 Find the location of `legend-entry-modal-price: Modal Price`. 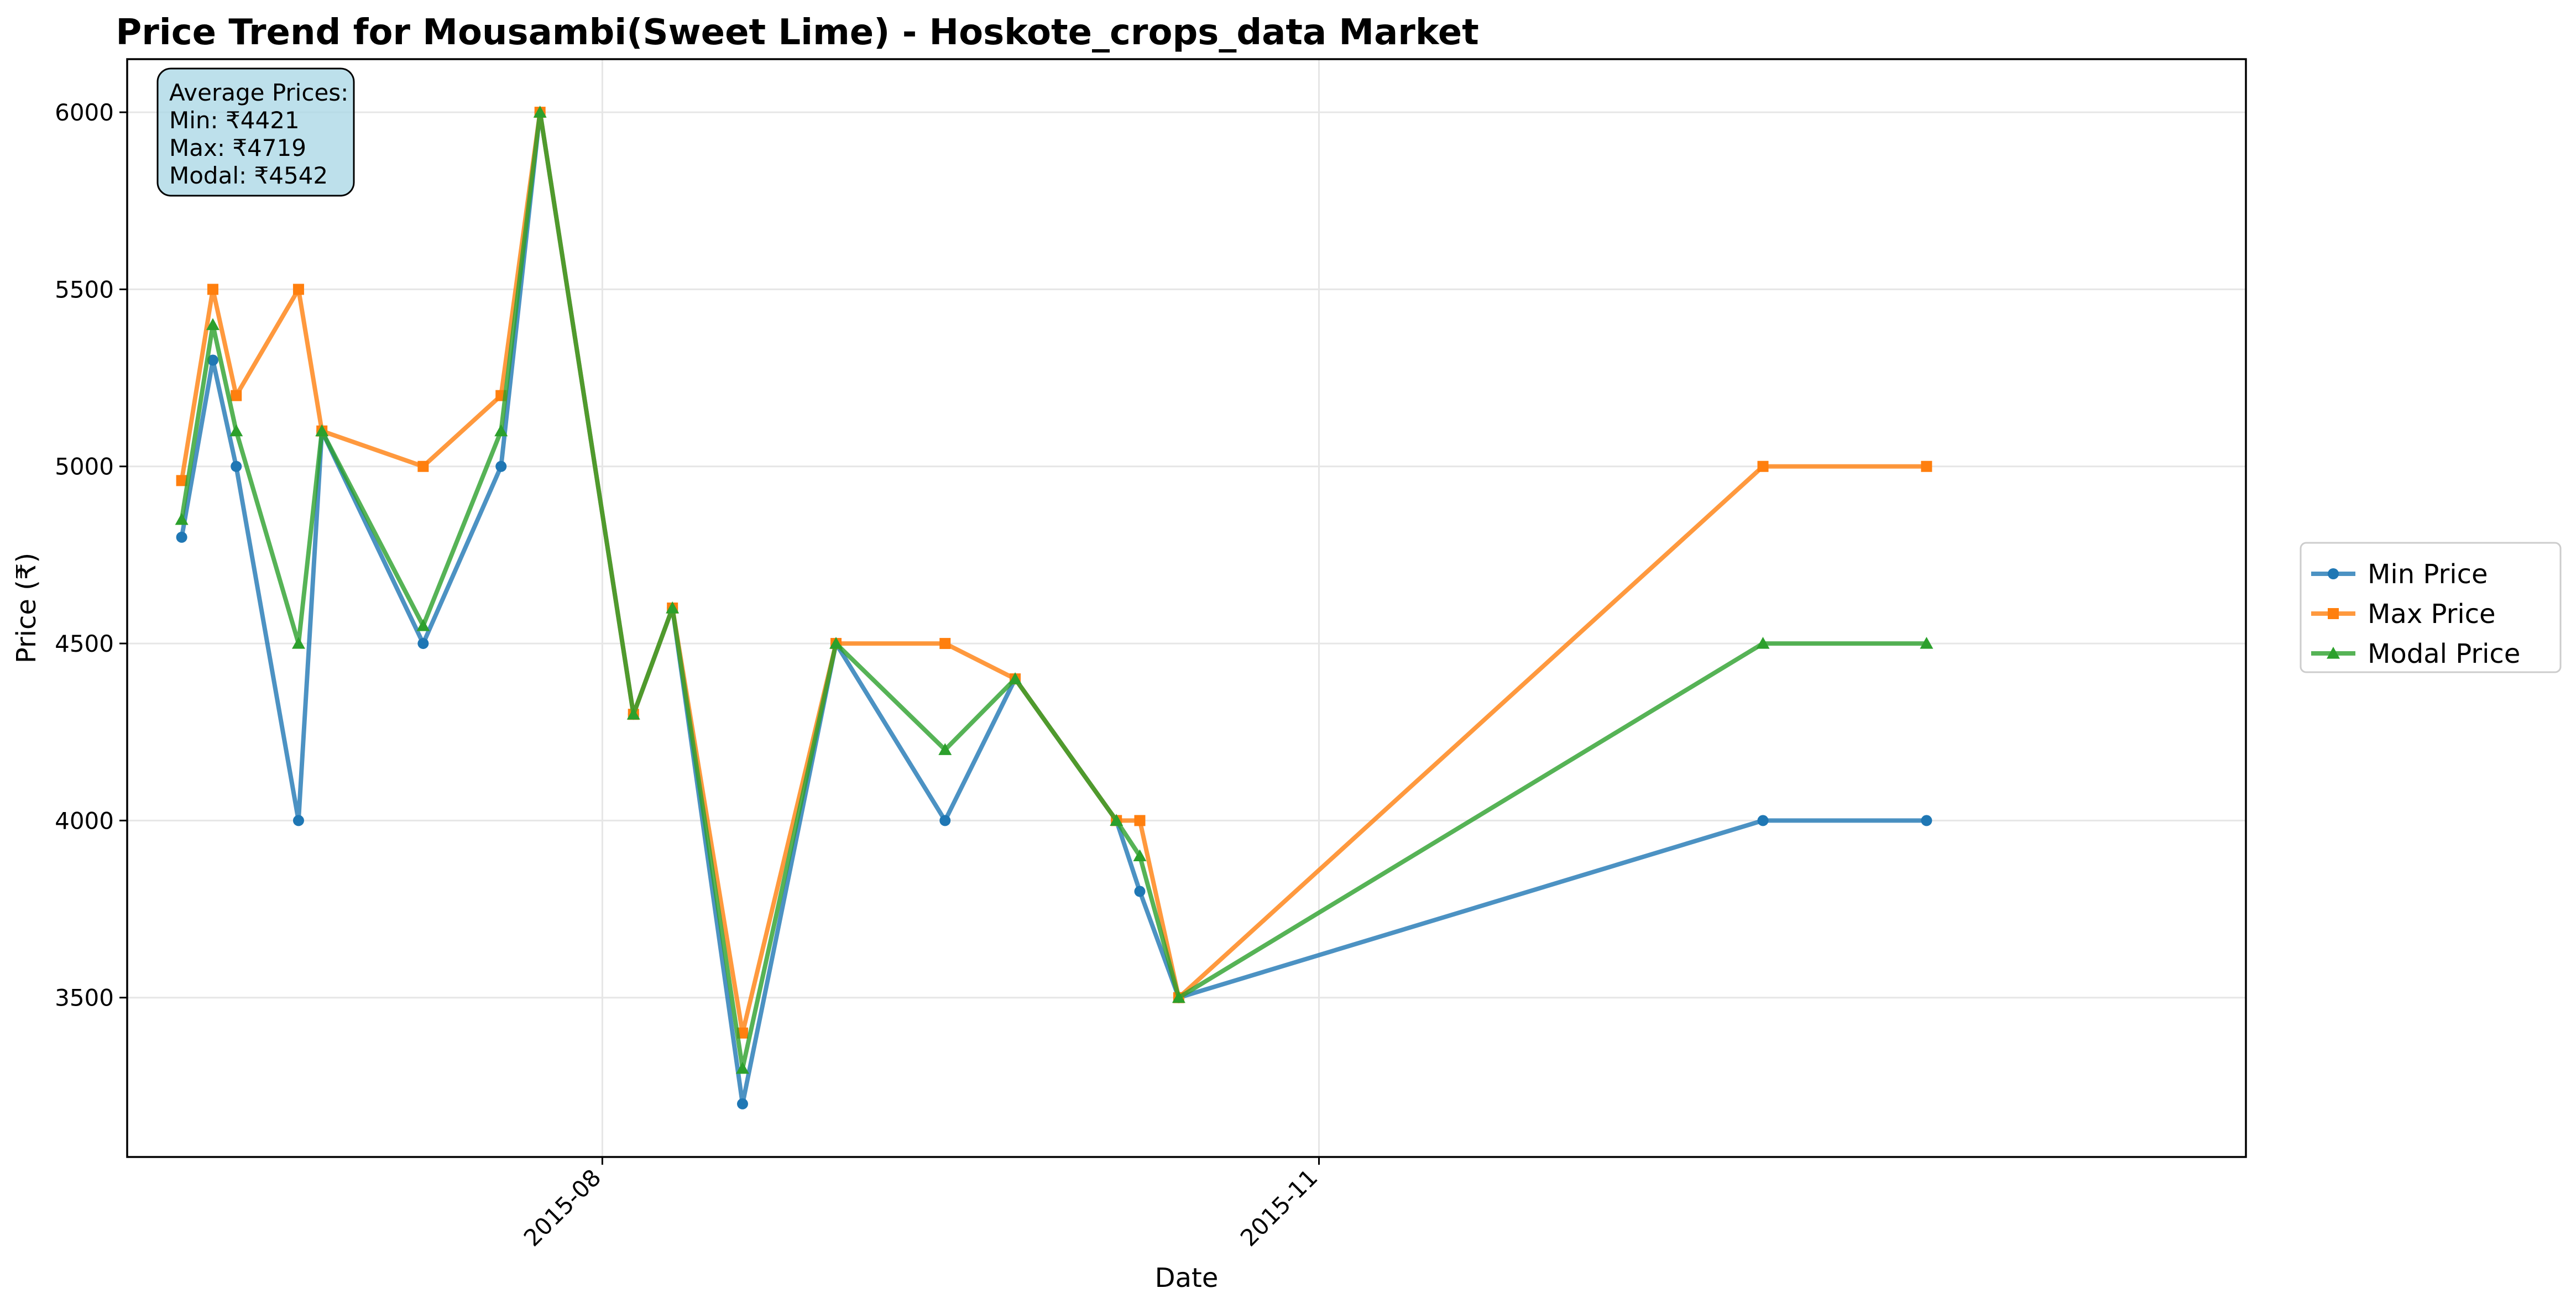

legend-entry-modal-price: Modal Price is located at coordinates (2415, 654).